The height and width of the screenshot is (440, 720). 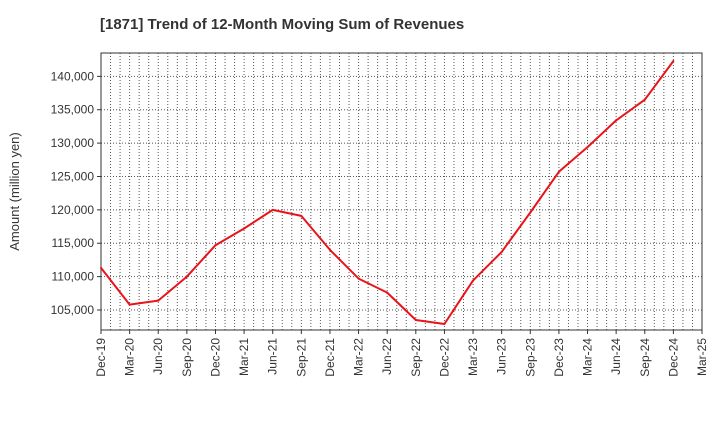 What do you see at coordinates (473, 357) in the screenshot?
I see `x-tick-label: Mar-23` at bounding box center [473, 357].